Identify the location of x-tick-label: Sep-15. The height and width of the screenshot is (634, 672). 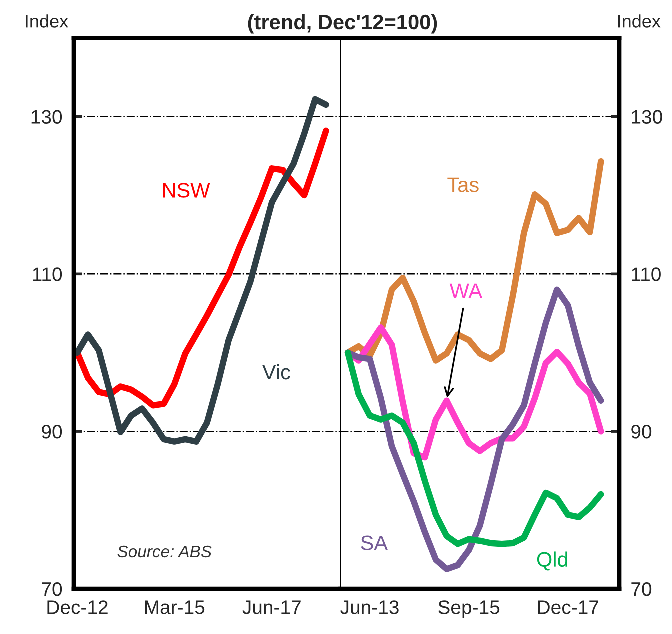
(469, 609).